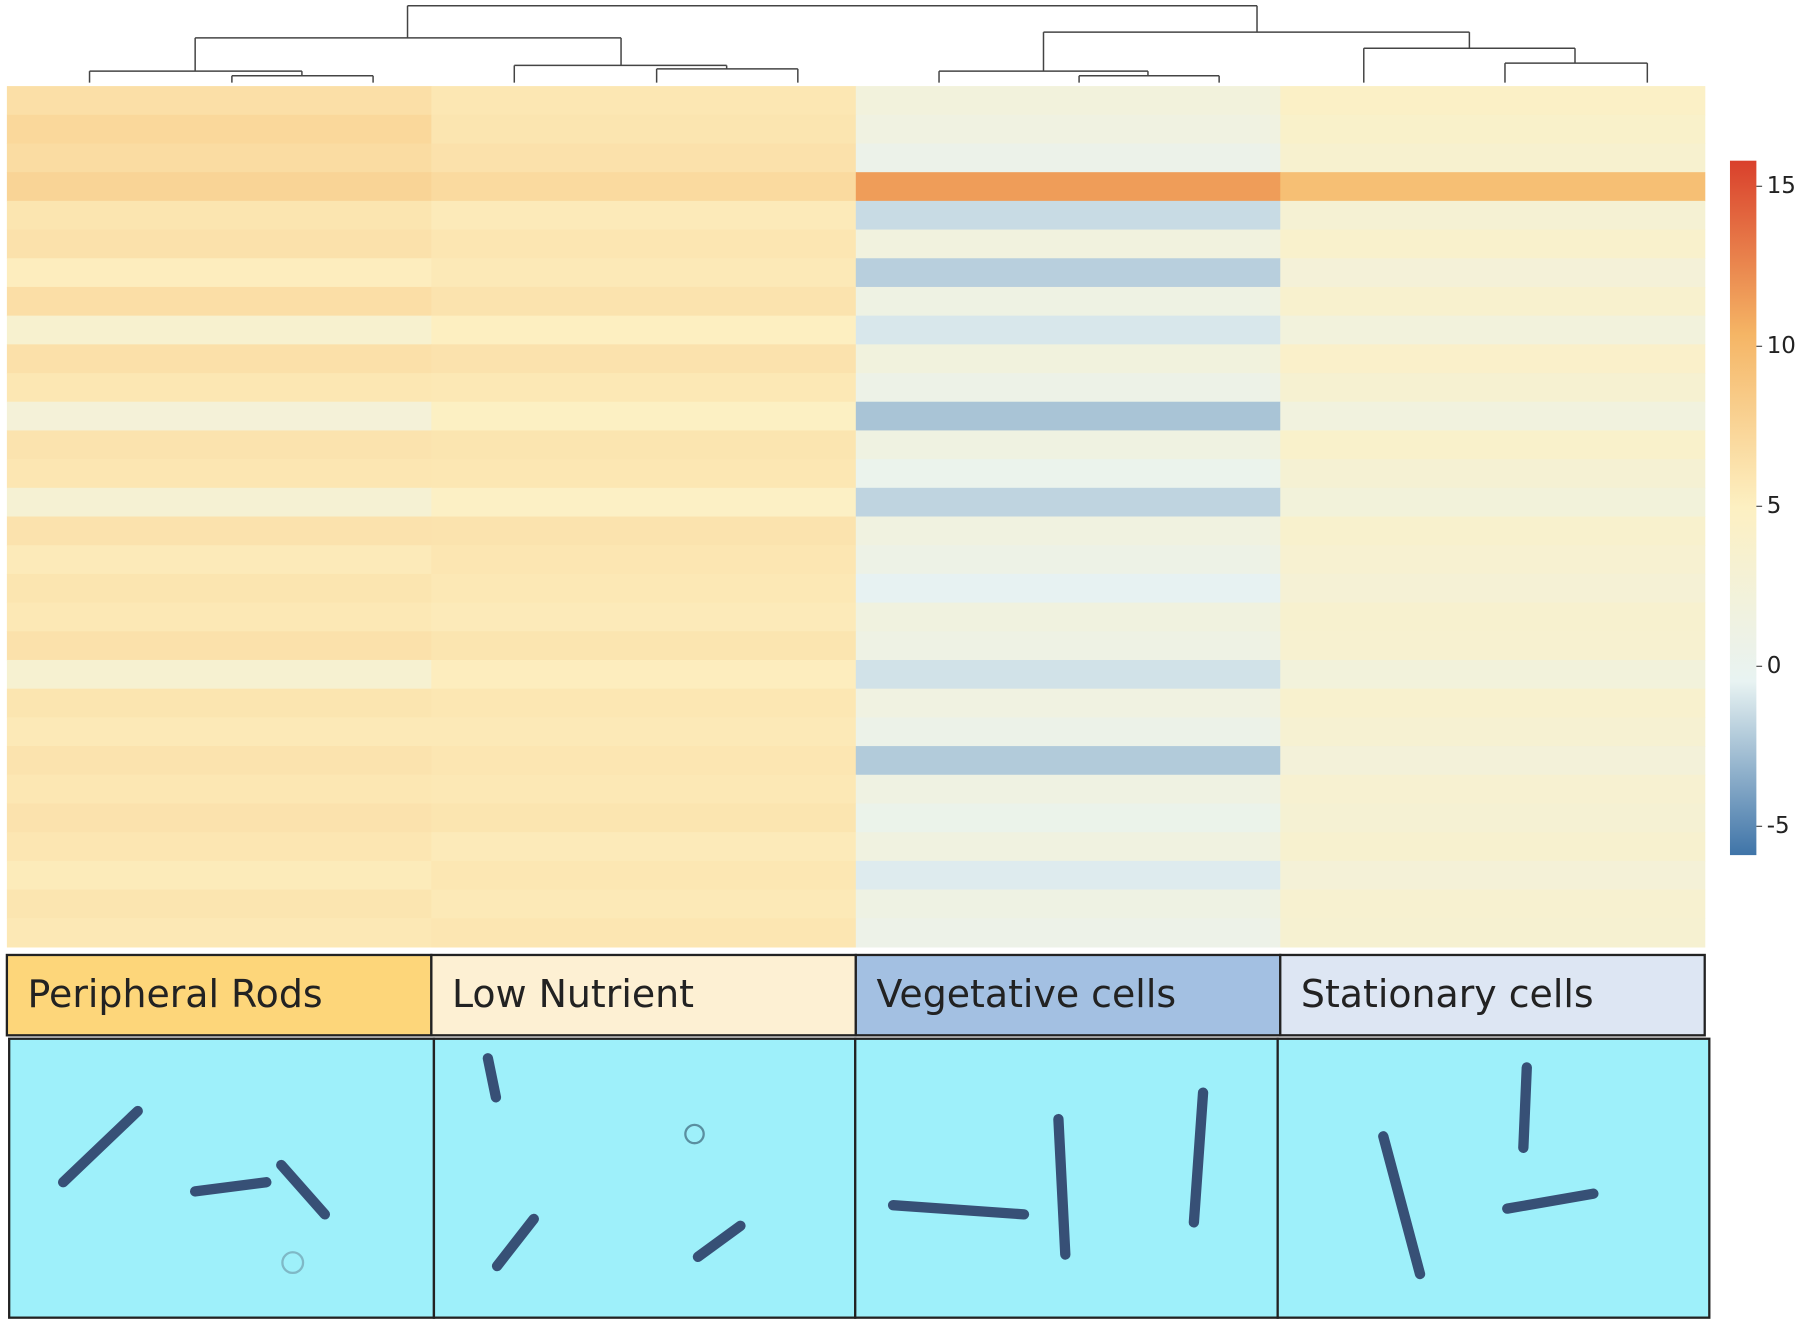  What do you see at coordinates (175, 994) in the screenshot?
I see `group-label: Peripheral Rods` at bounding box center [175, 994].